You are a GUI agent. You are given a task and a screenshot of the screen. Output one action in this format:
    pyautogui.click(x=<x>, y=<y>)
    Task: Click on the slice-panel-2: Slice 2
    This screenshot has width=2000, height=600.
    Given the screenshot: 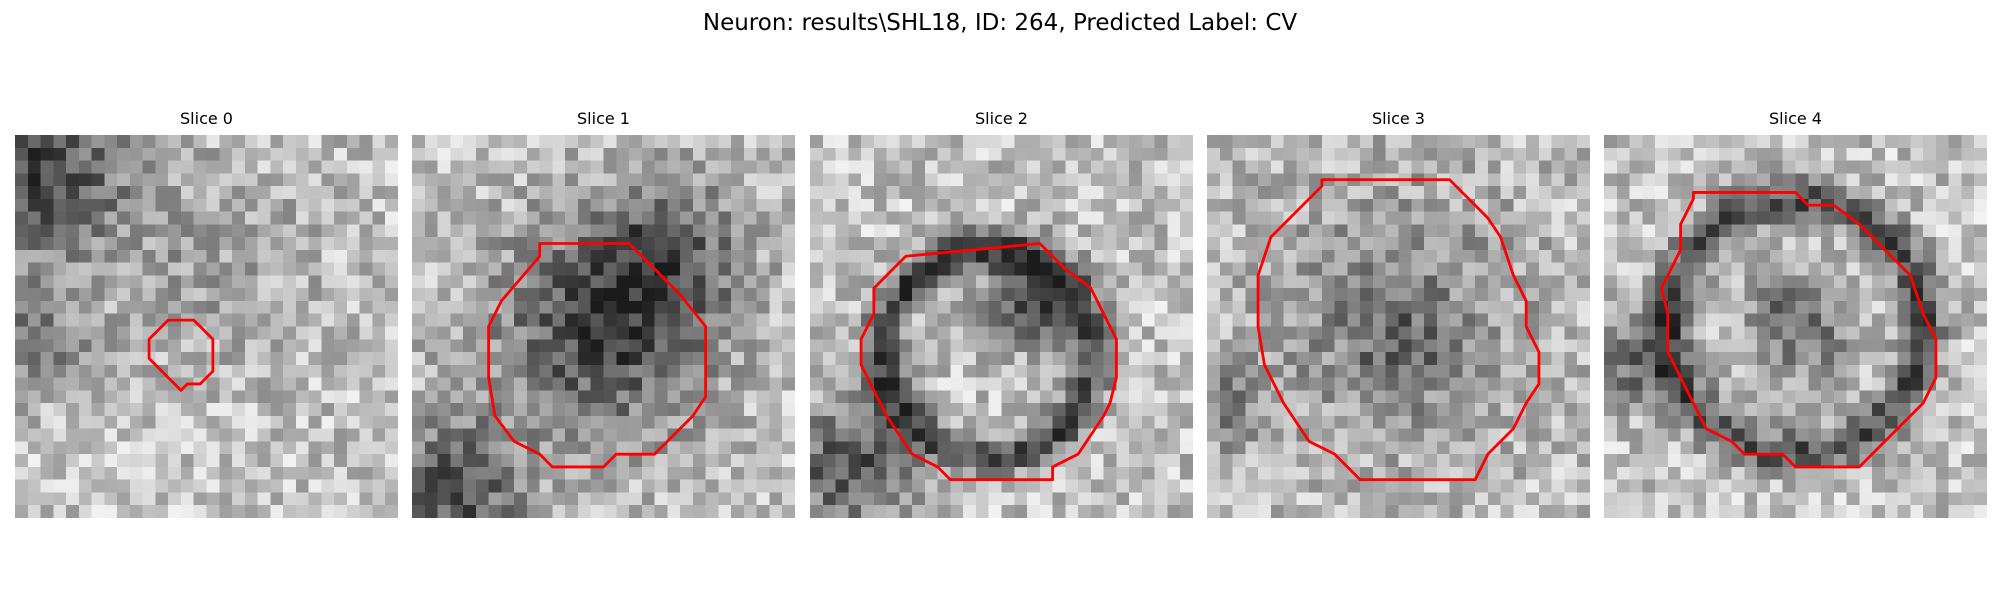 What is the action you would take?
    pyautogui.click(x=1001, y=313)
    